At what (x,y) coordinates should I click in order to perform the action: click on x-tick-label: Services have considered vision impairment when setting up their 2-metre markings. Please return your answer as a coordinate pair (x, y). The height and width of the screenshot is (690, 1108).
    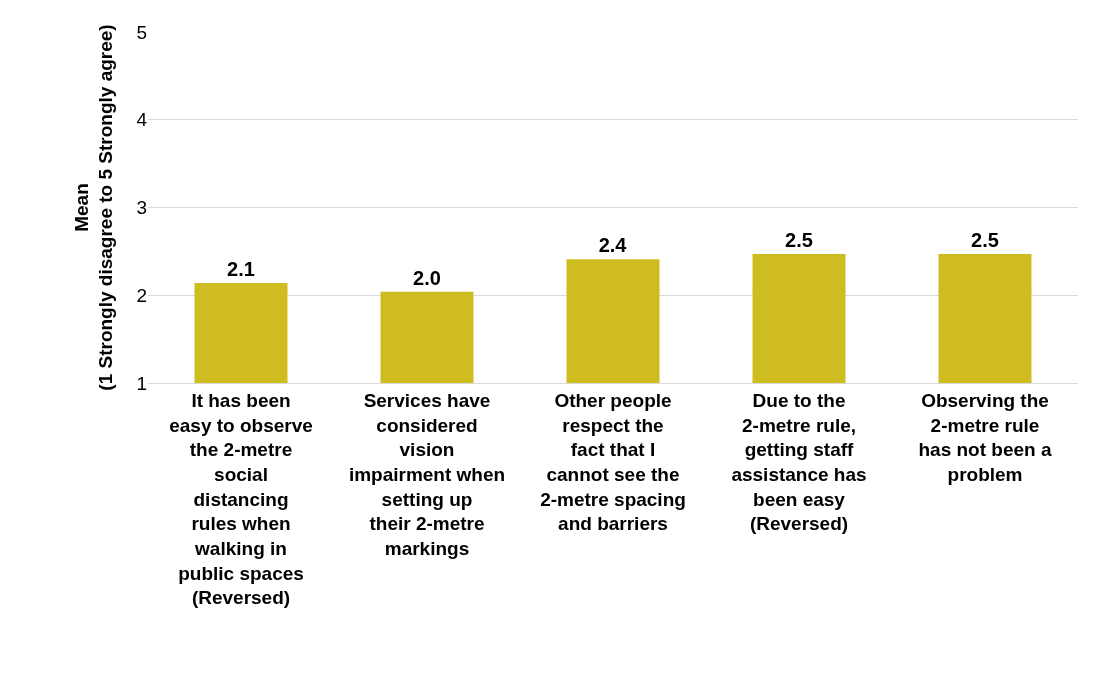
    Looking at the image, I should click on (427, 474).